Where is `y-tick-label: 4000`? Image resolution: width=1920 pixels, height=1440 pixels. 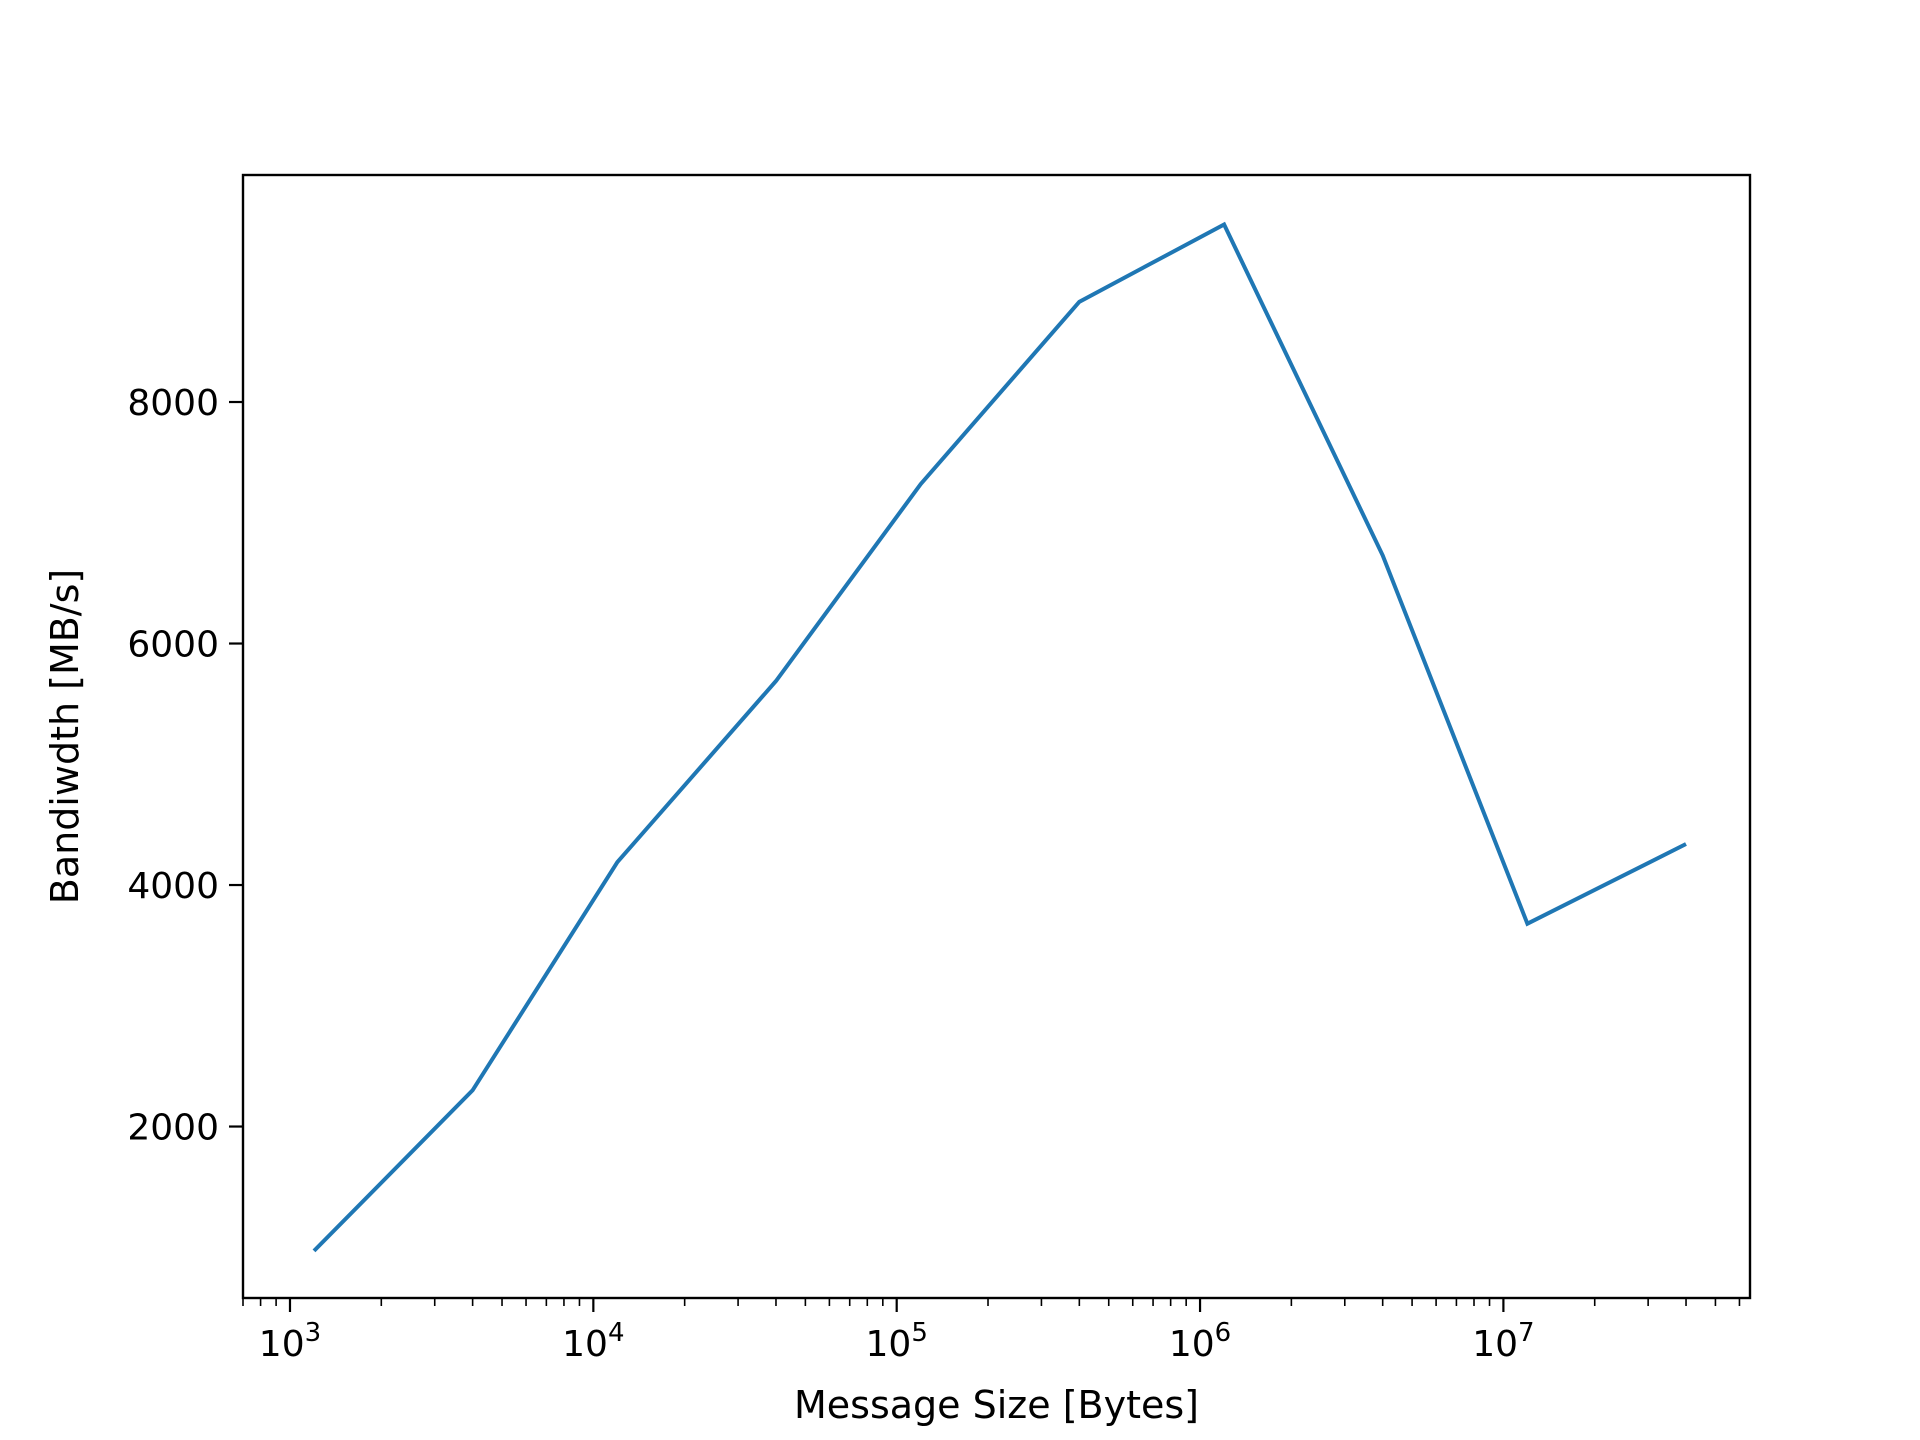 y-tick-label: 4000 is located at coordinates (173, 886).